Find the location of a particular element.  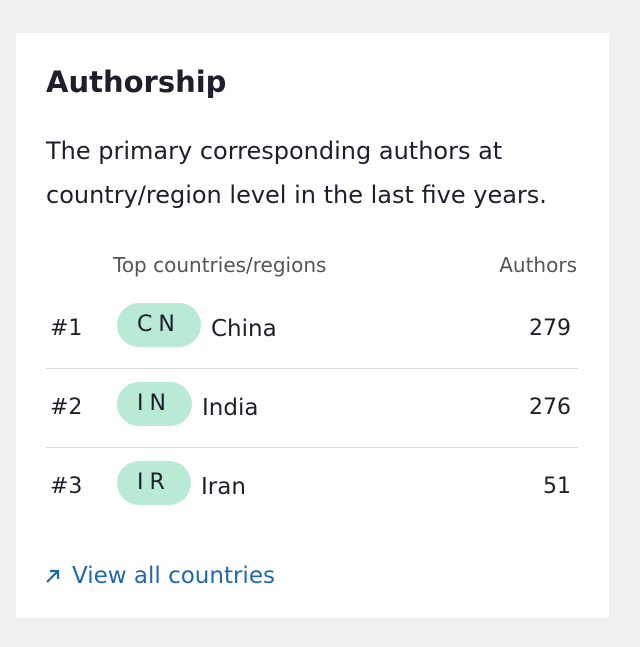

rank: #2 is located at coordinates (66, 407).